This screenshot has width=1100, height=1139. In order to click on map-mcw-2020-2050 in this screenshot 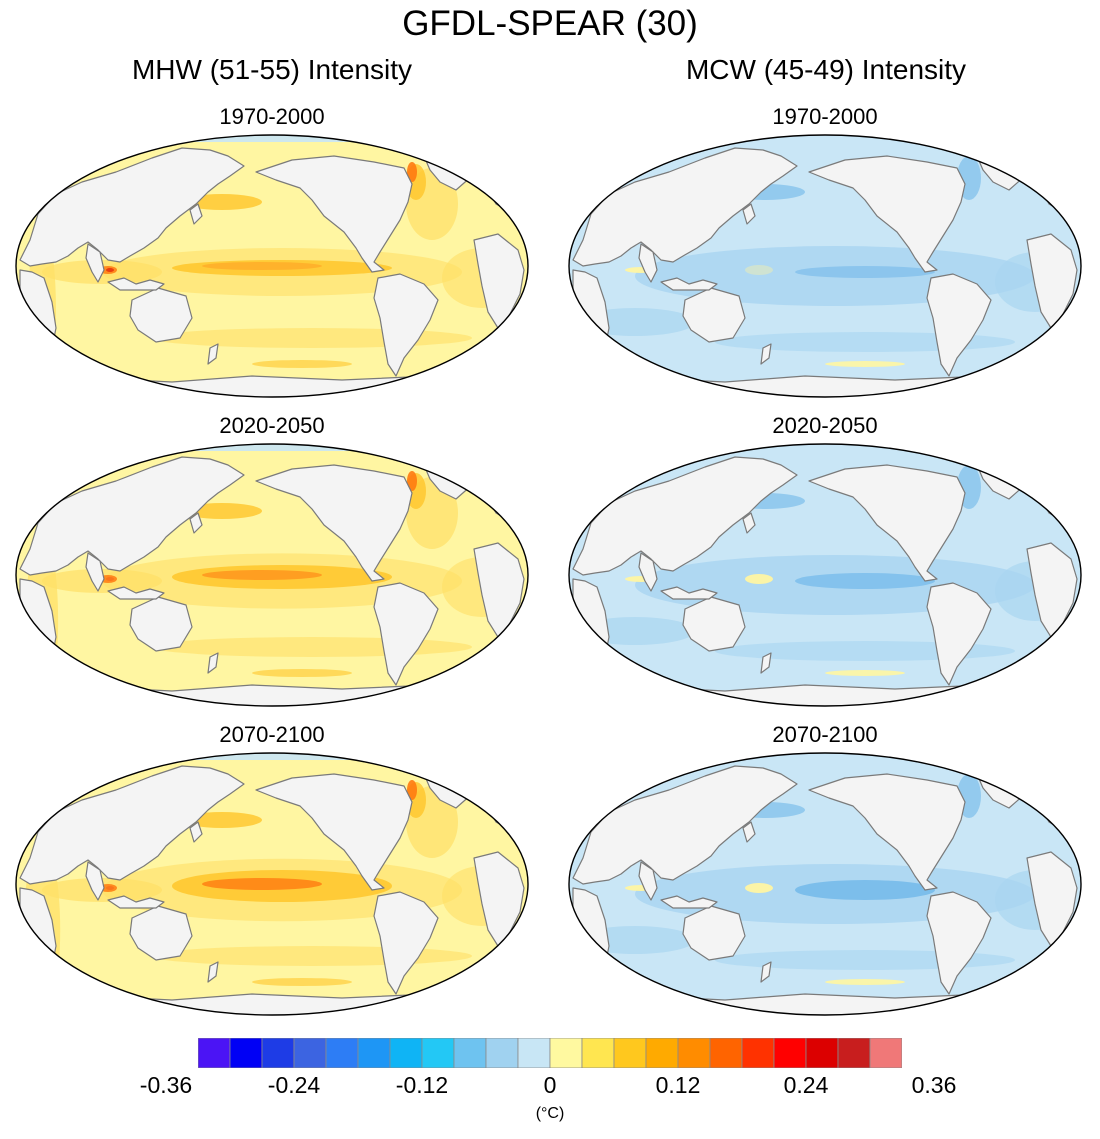, I will do `click(825, 575)`.